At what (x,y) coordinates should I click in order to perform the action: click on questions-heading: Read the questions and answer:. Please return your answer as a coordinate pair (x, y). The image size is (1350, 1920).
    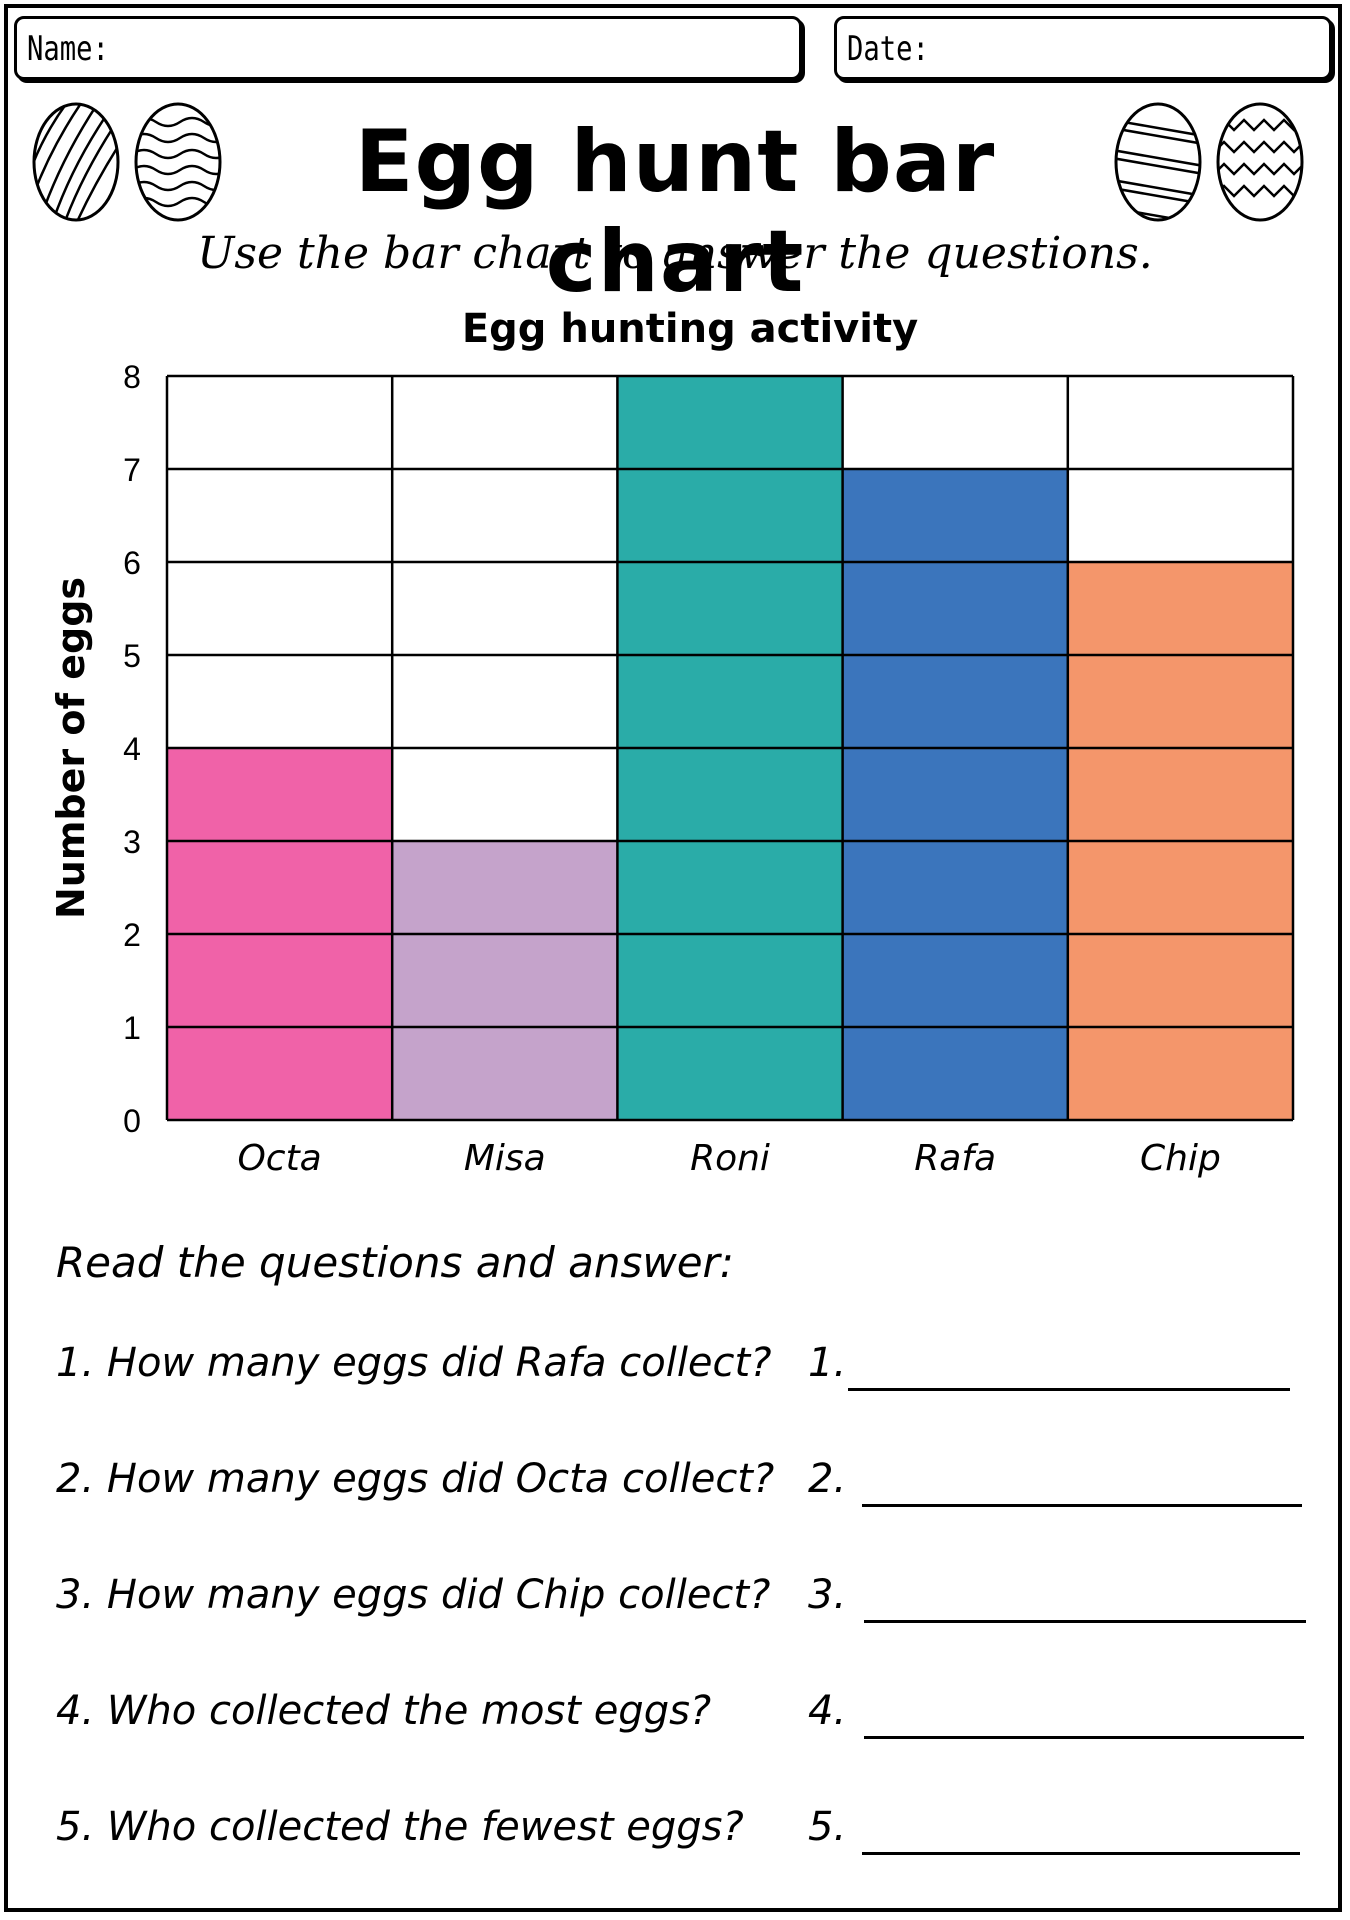
    Looking at the image, I should click on (395, 1262).